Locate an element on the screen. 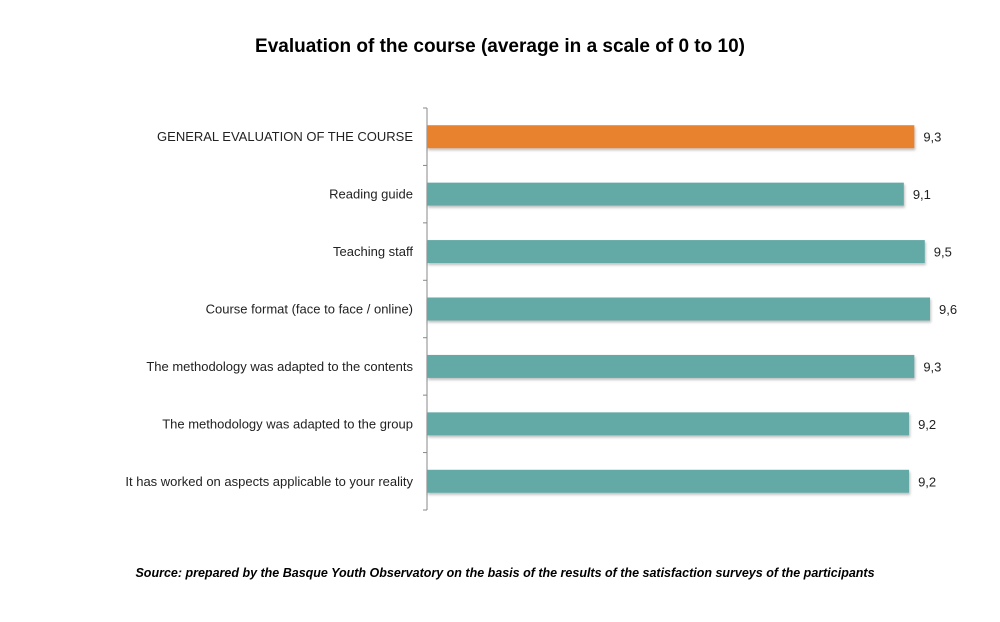  data-label: 9,5 is located at coordinates (943, 252).